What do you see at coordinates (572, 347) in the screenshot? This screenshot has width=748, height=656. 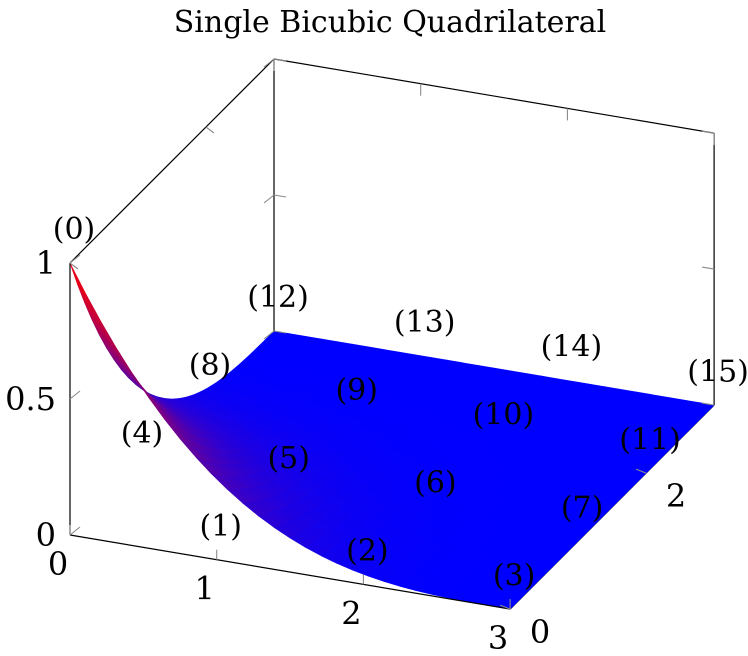 I see `control-point-label: (14)` at bounding box center [572, 347].